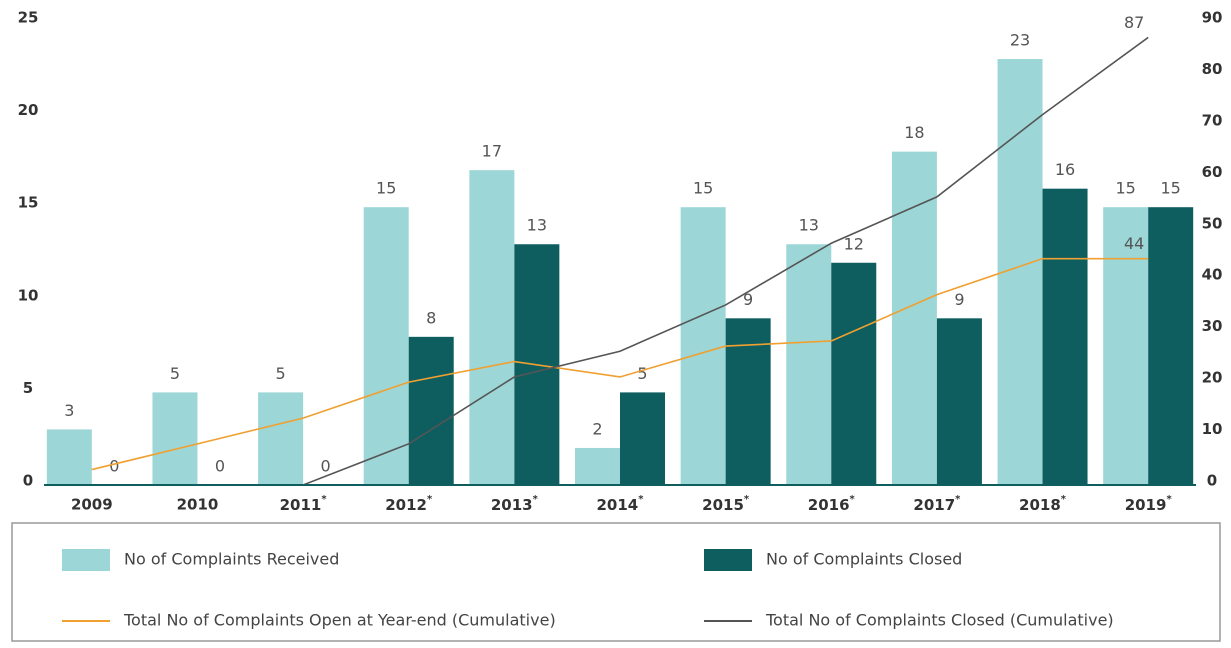 This screenshot has width=1231, height=648. I want to click on legend-label: No of Complaints Received, so click(231, 559).